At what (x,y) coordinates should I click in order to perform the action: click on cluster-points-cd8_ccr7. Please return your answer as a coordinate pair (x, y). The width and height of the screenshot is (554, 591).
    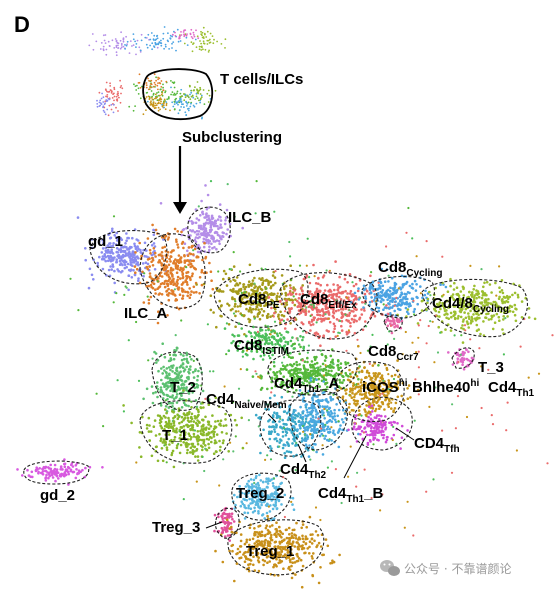
    Looking at the image, I should click on (394, 323).